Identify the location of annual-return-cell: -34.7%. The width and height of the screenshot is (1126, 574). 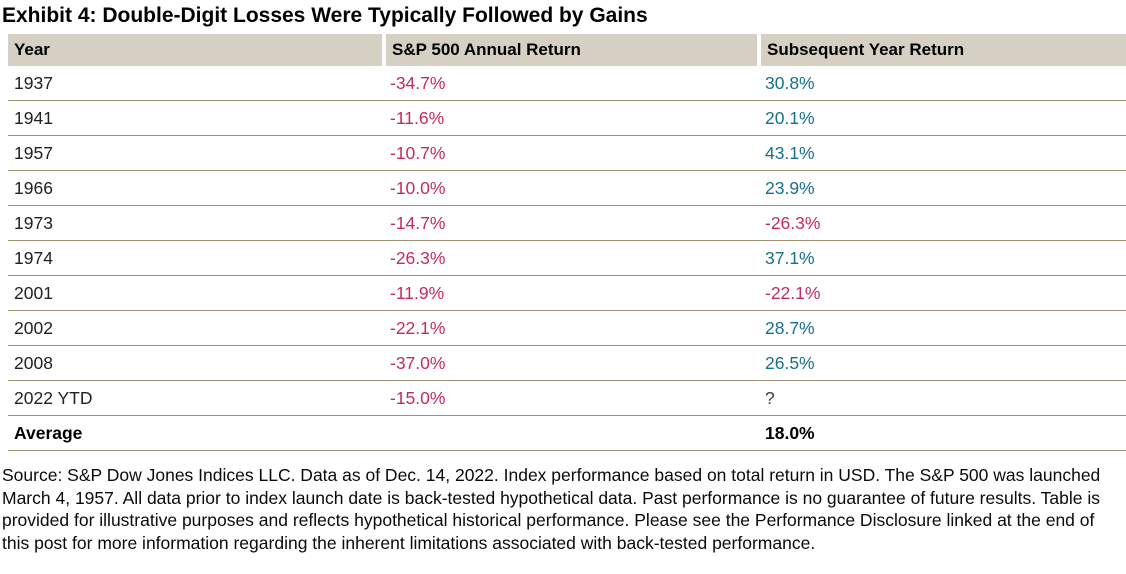
(571, 83).